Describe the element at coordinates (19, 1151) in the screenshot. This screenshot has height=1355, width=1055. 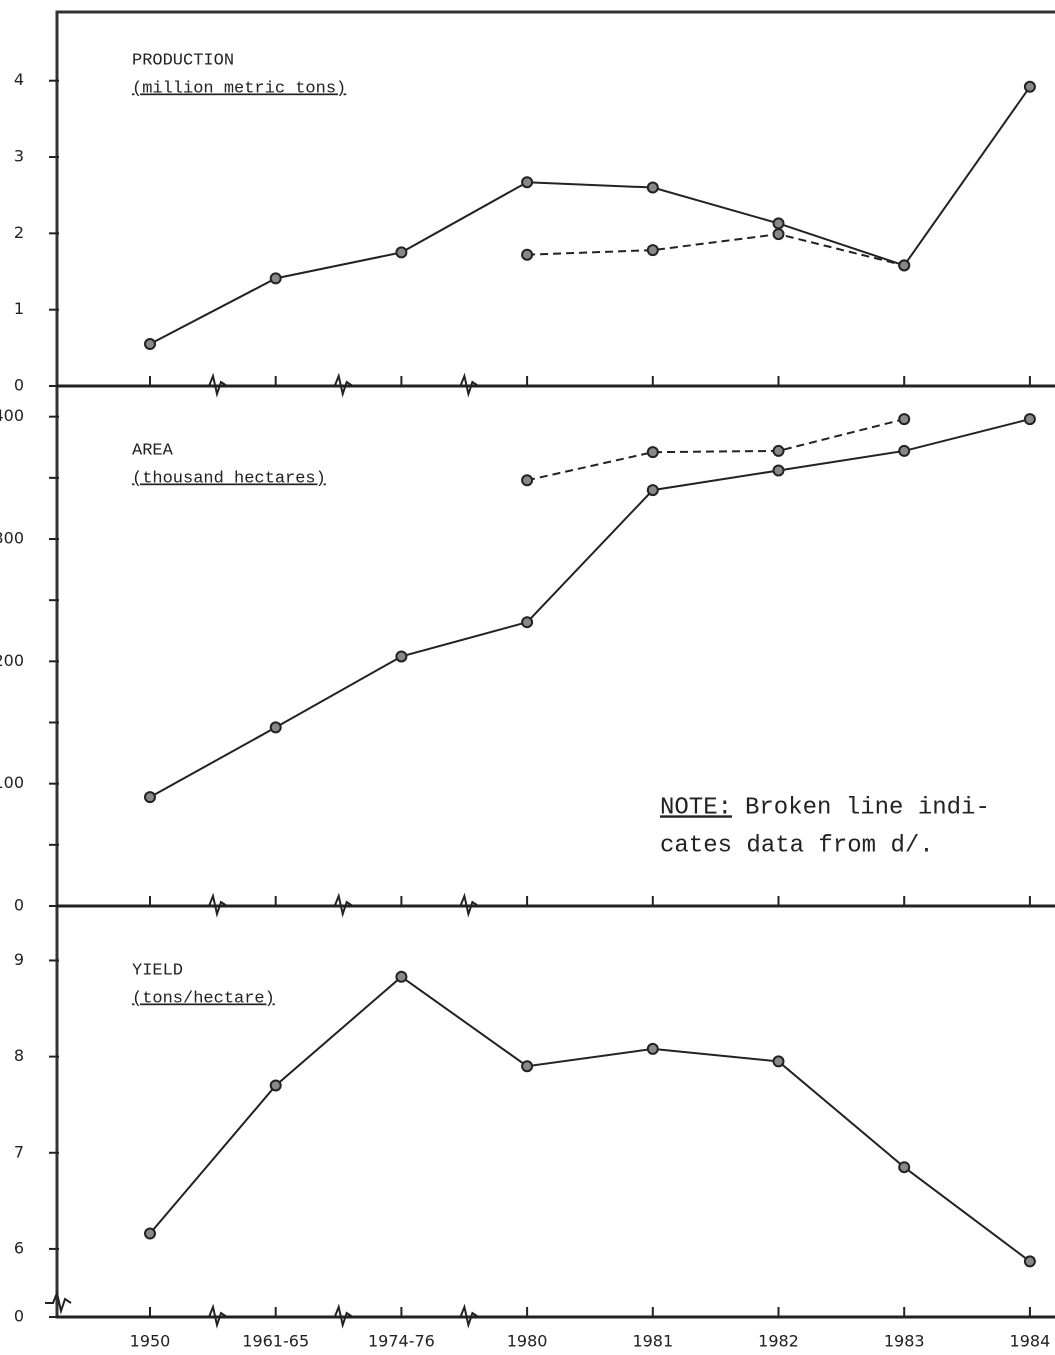
I see `y-tick-label: 7` at that location.